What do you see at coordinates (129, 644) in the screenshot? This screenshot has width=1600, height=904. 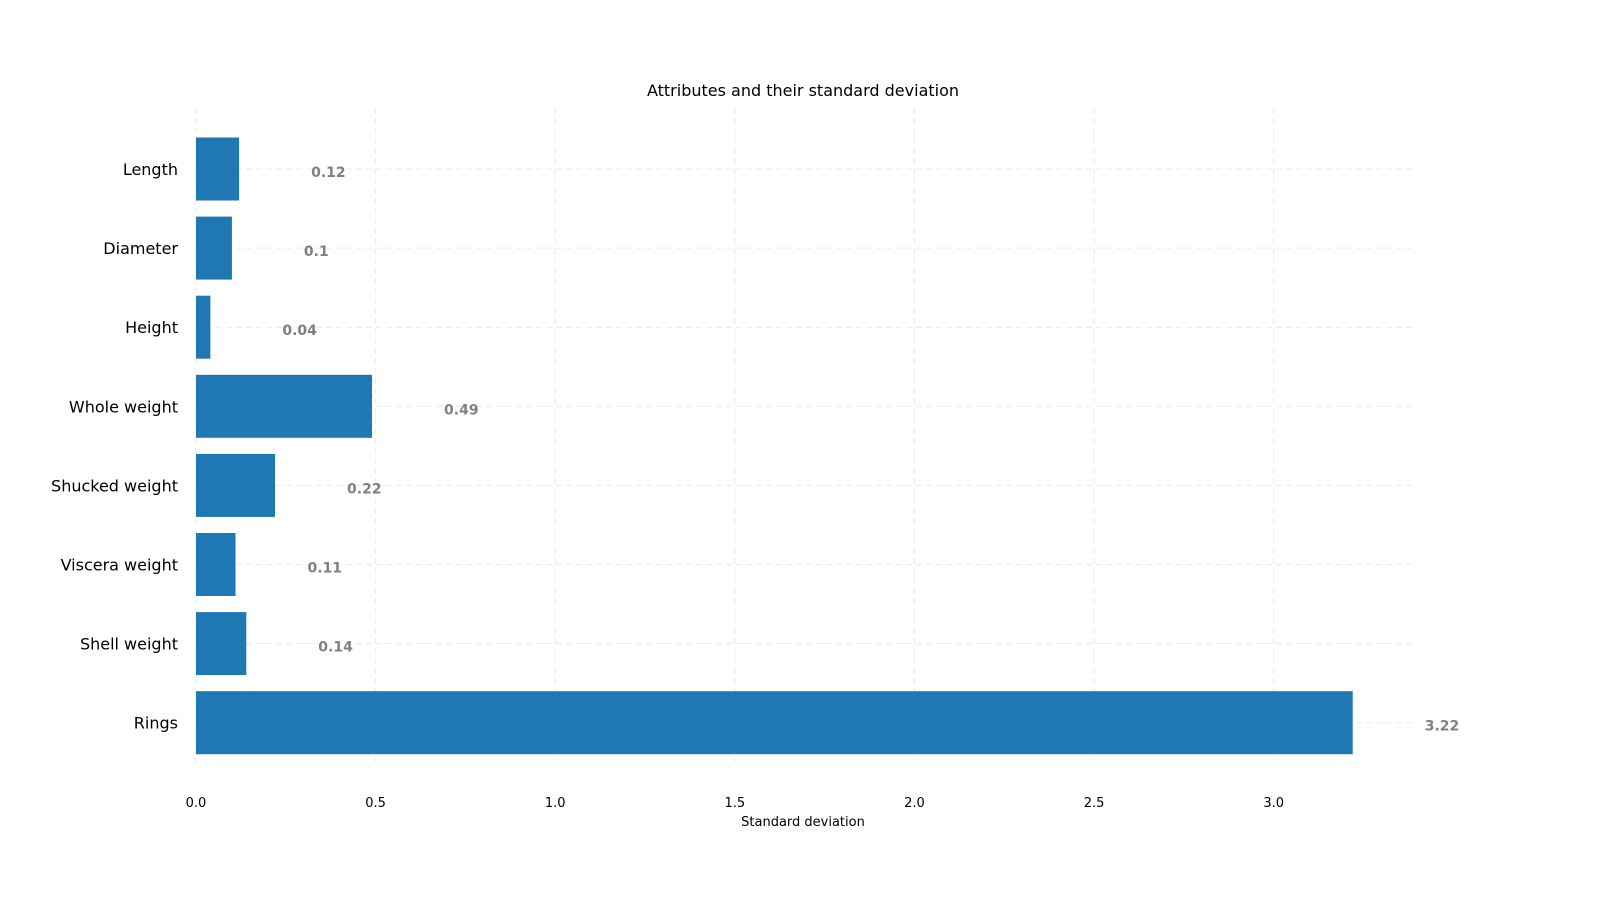 I see `category-label: Shell weight` at bounding box center [129, 644].